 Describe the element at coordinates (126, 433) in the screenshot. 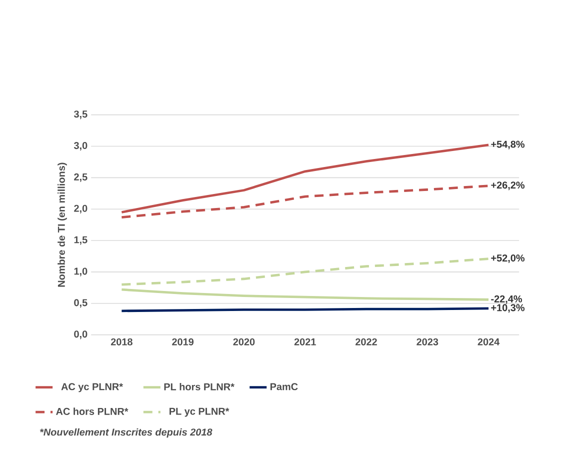

I see `text: *Nouvellement Inscrites depuis 2018` at that location.